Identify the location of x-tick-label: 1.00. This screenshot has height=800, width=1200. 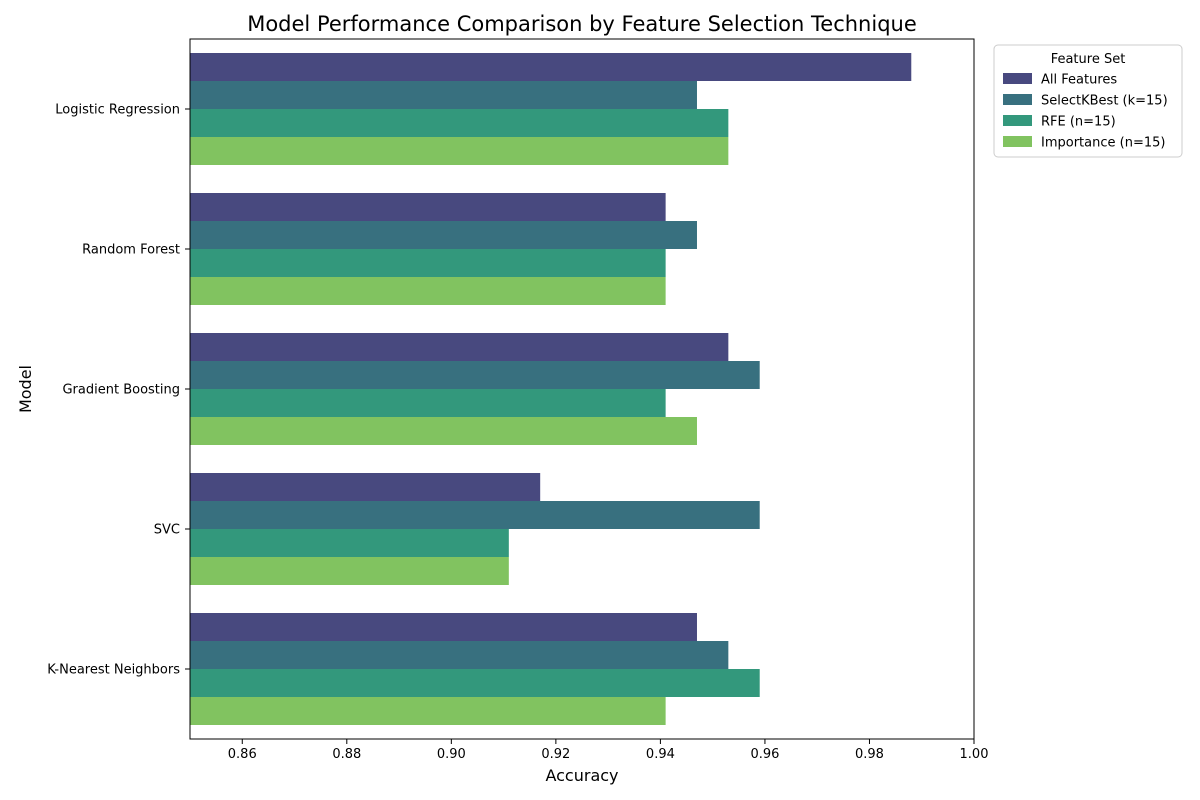
(974, 754).